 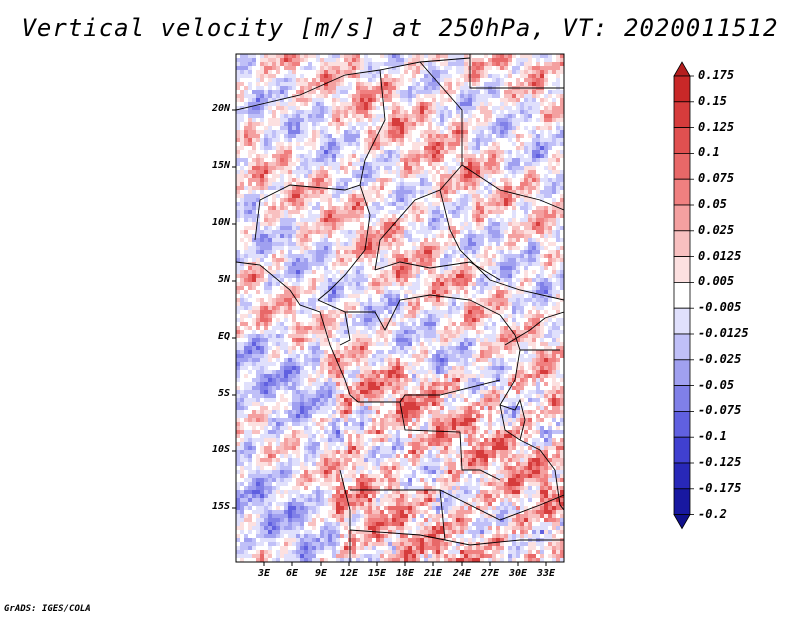 What do you see at coordinates (712, 204) in the screenshot?
I see `colorbar-label: 0.05` at bounding box center [712, 204].